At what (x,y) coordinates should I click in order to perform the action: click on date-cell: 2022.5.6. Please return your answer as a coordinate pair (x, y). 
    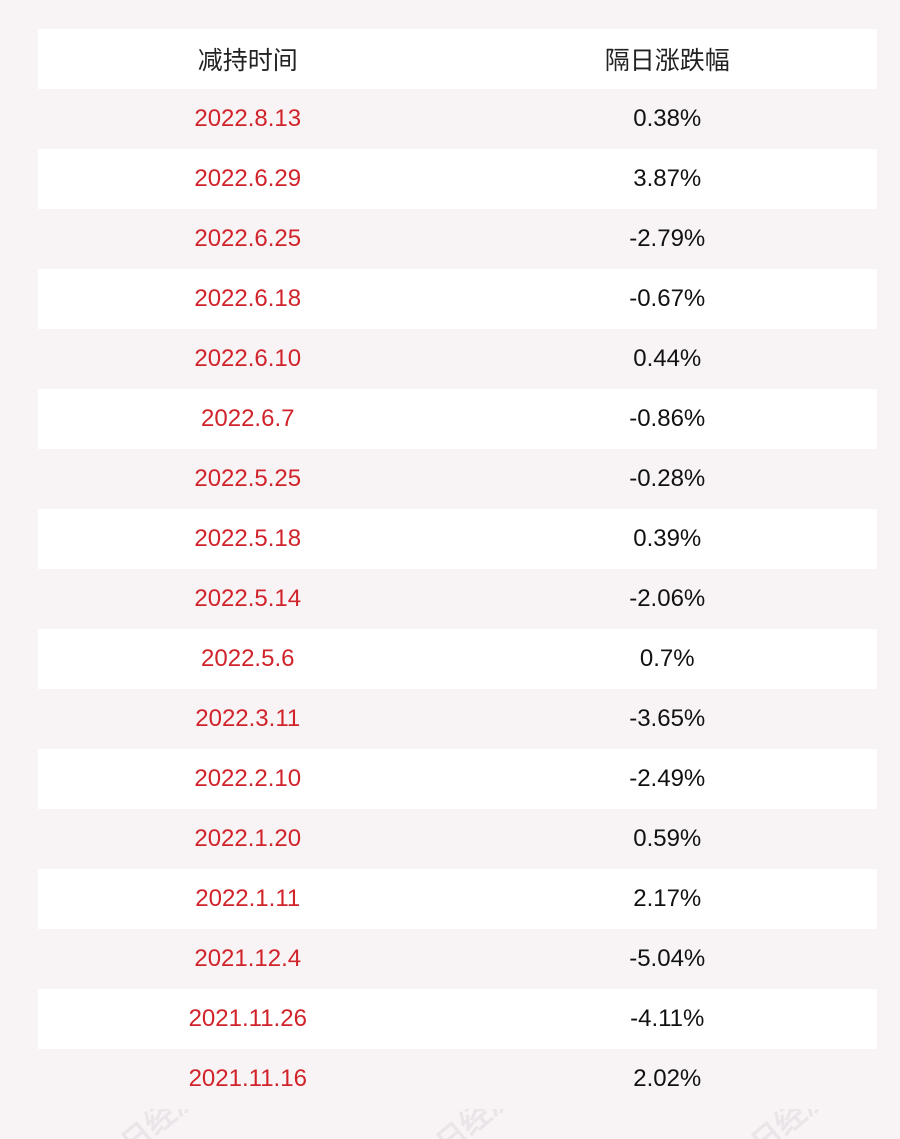
    Looking at the image, I should click on (248, 658).